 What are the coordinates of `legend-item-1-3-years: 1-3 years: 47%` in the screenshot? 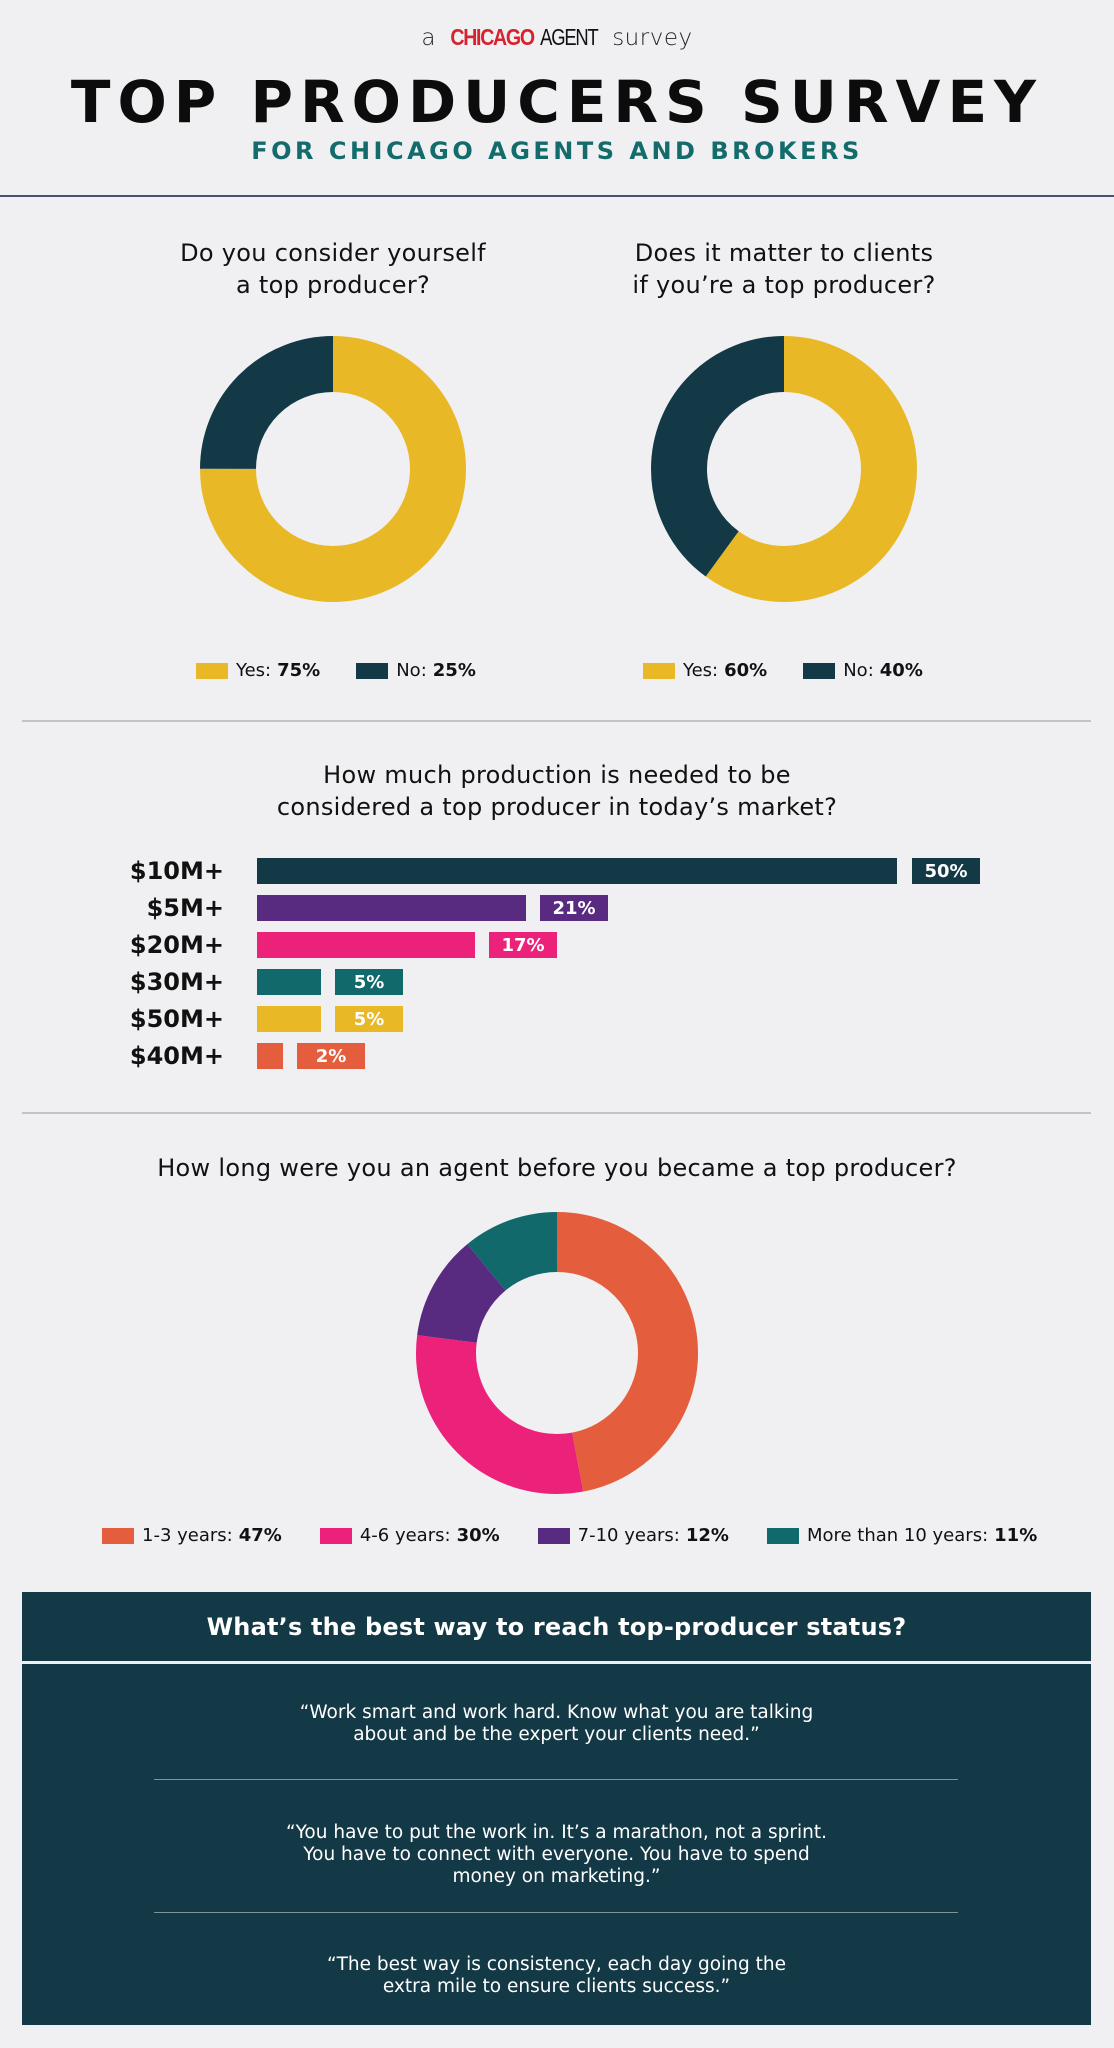 It's located at (192, 1535).